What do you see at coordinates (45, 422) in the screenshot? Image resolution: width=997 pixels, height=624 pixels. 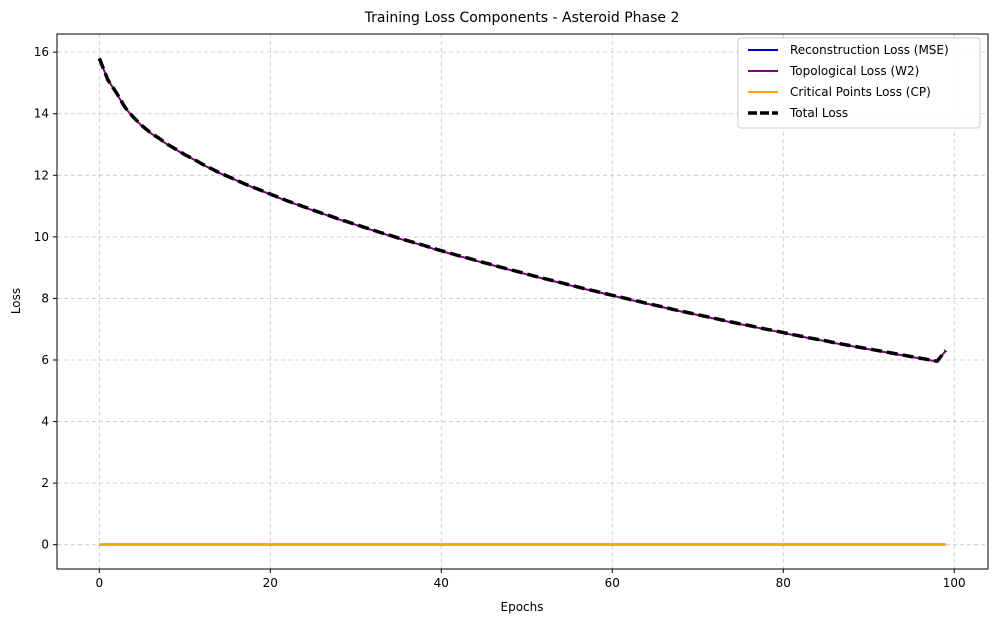 I see `y-tick-label: 4` at bounding box center [45, 422].